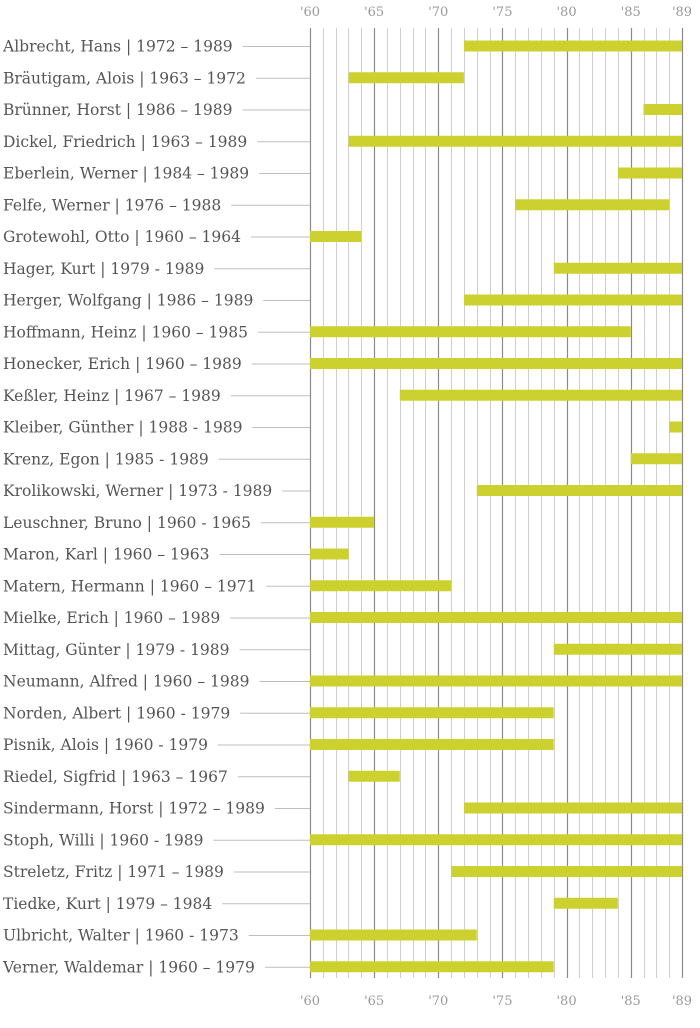 The image size is (700, 1028). Describe the element at coordinates (137, 491) in the screenshot. I see `row-label: Krolikowski, Werner | 1973 - 1989` at that location.